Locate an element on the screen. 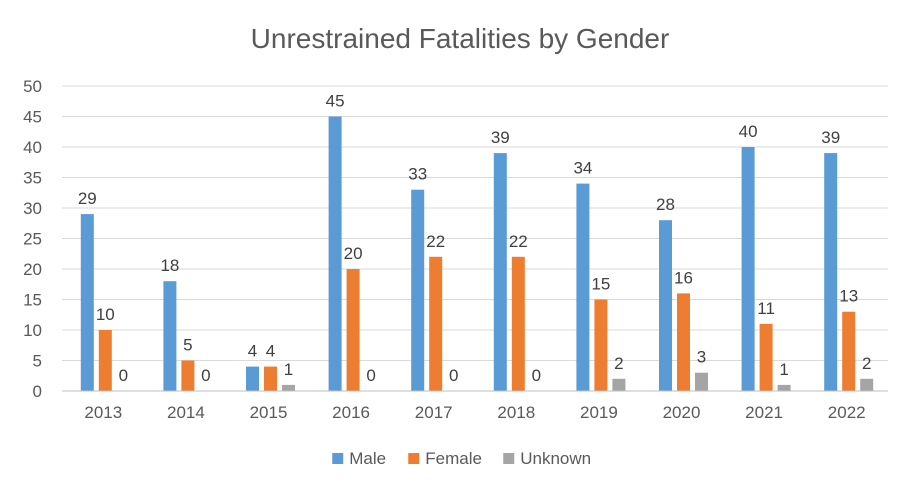 This screenshot has height=497, width=919. bar-male-2022 is located at coordinates (831, 272).